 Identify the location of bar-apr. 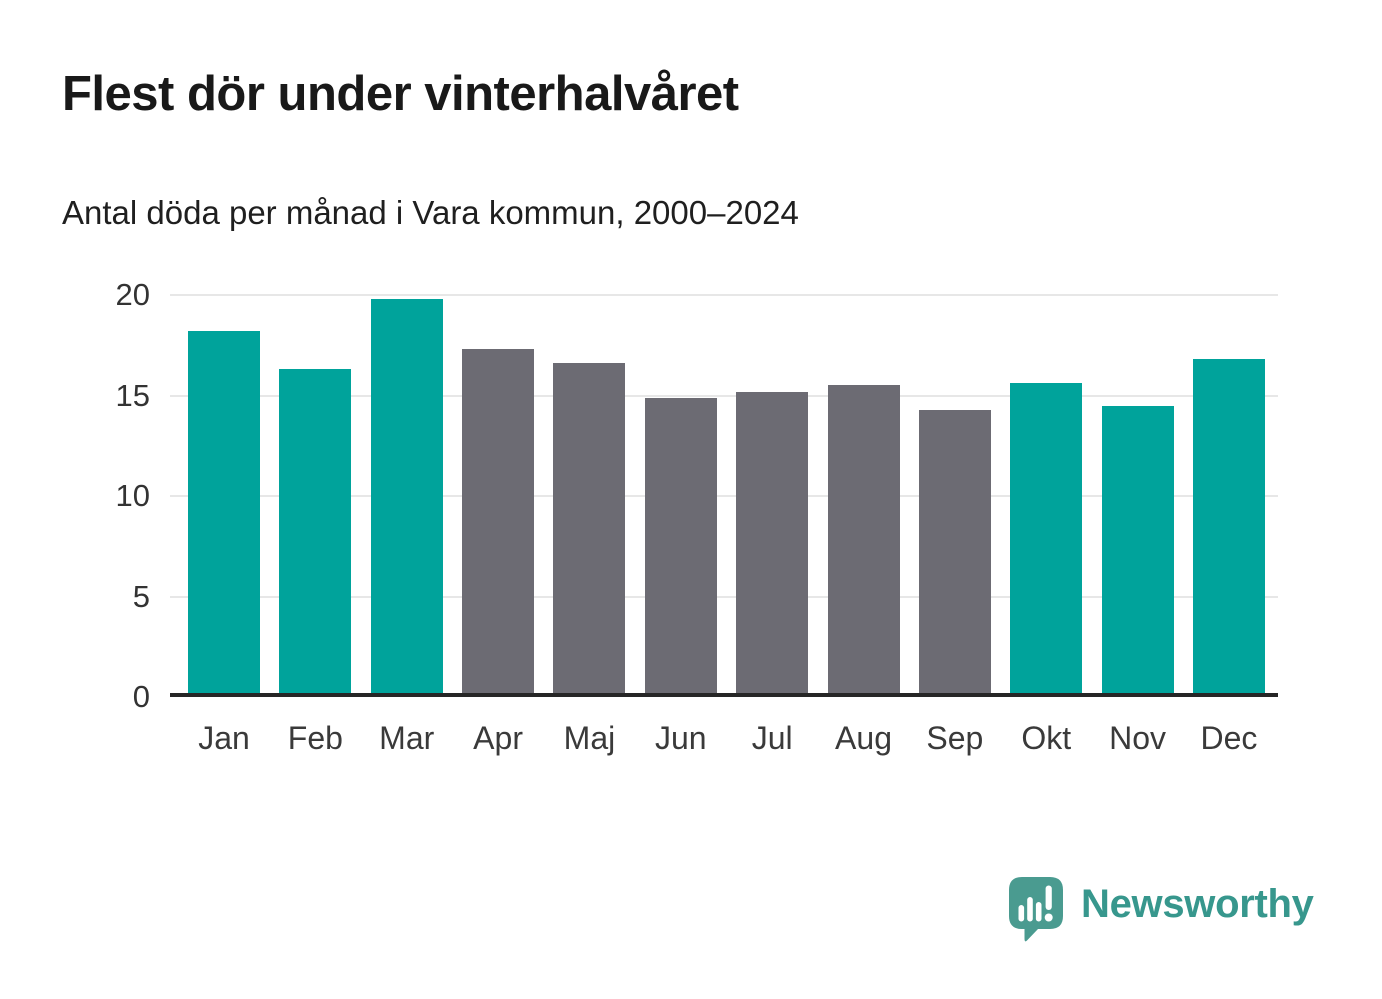
(498, 521).